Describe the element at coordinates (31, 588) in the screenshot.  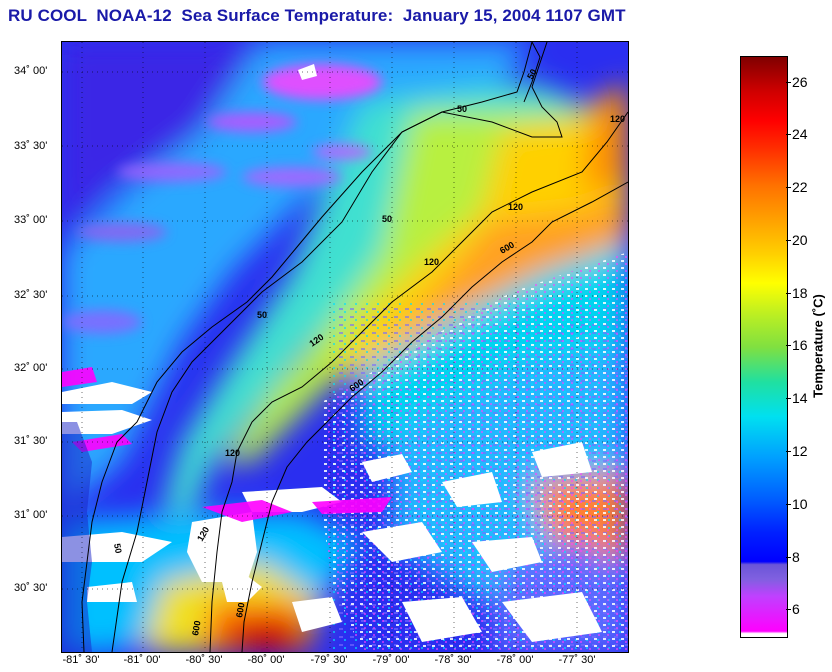
I see `lat-tick-label: 30˚ 30'` at that location.